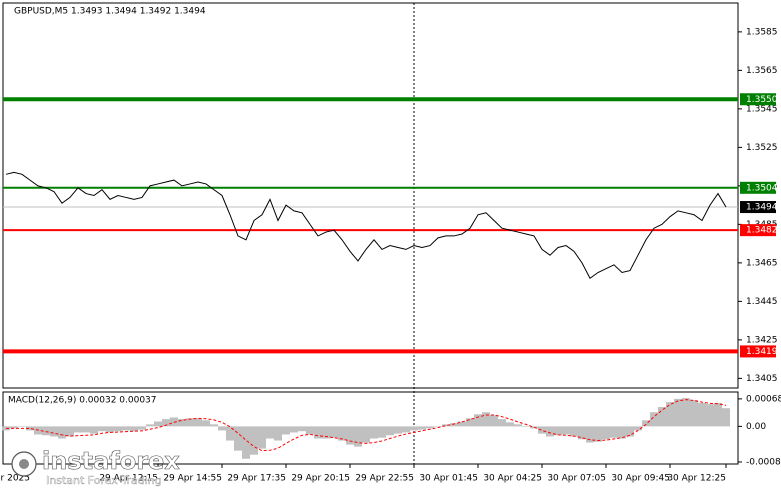 The width and height of the screenshot is (781, 489). I want to click on macd-title: MACD(12,26,9) 0.00032 0.00037, so click(82, 401).